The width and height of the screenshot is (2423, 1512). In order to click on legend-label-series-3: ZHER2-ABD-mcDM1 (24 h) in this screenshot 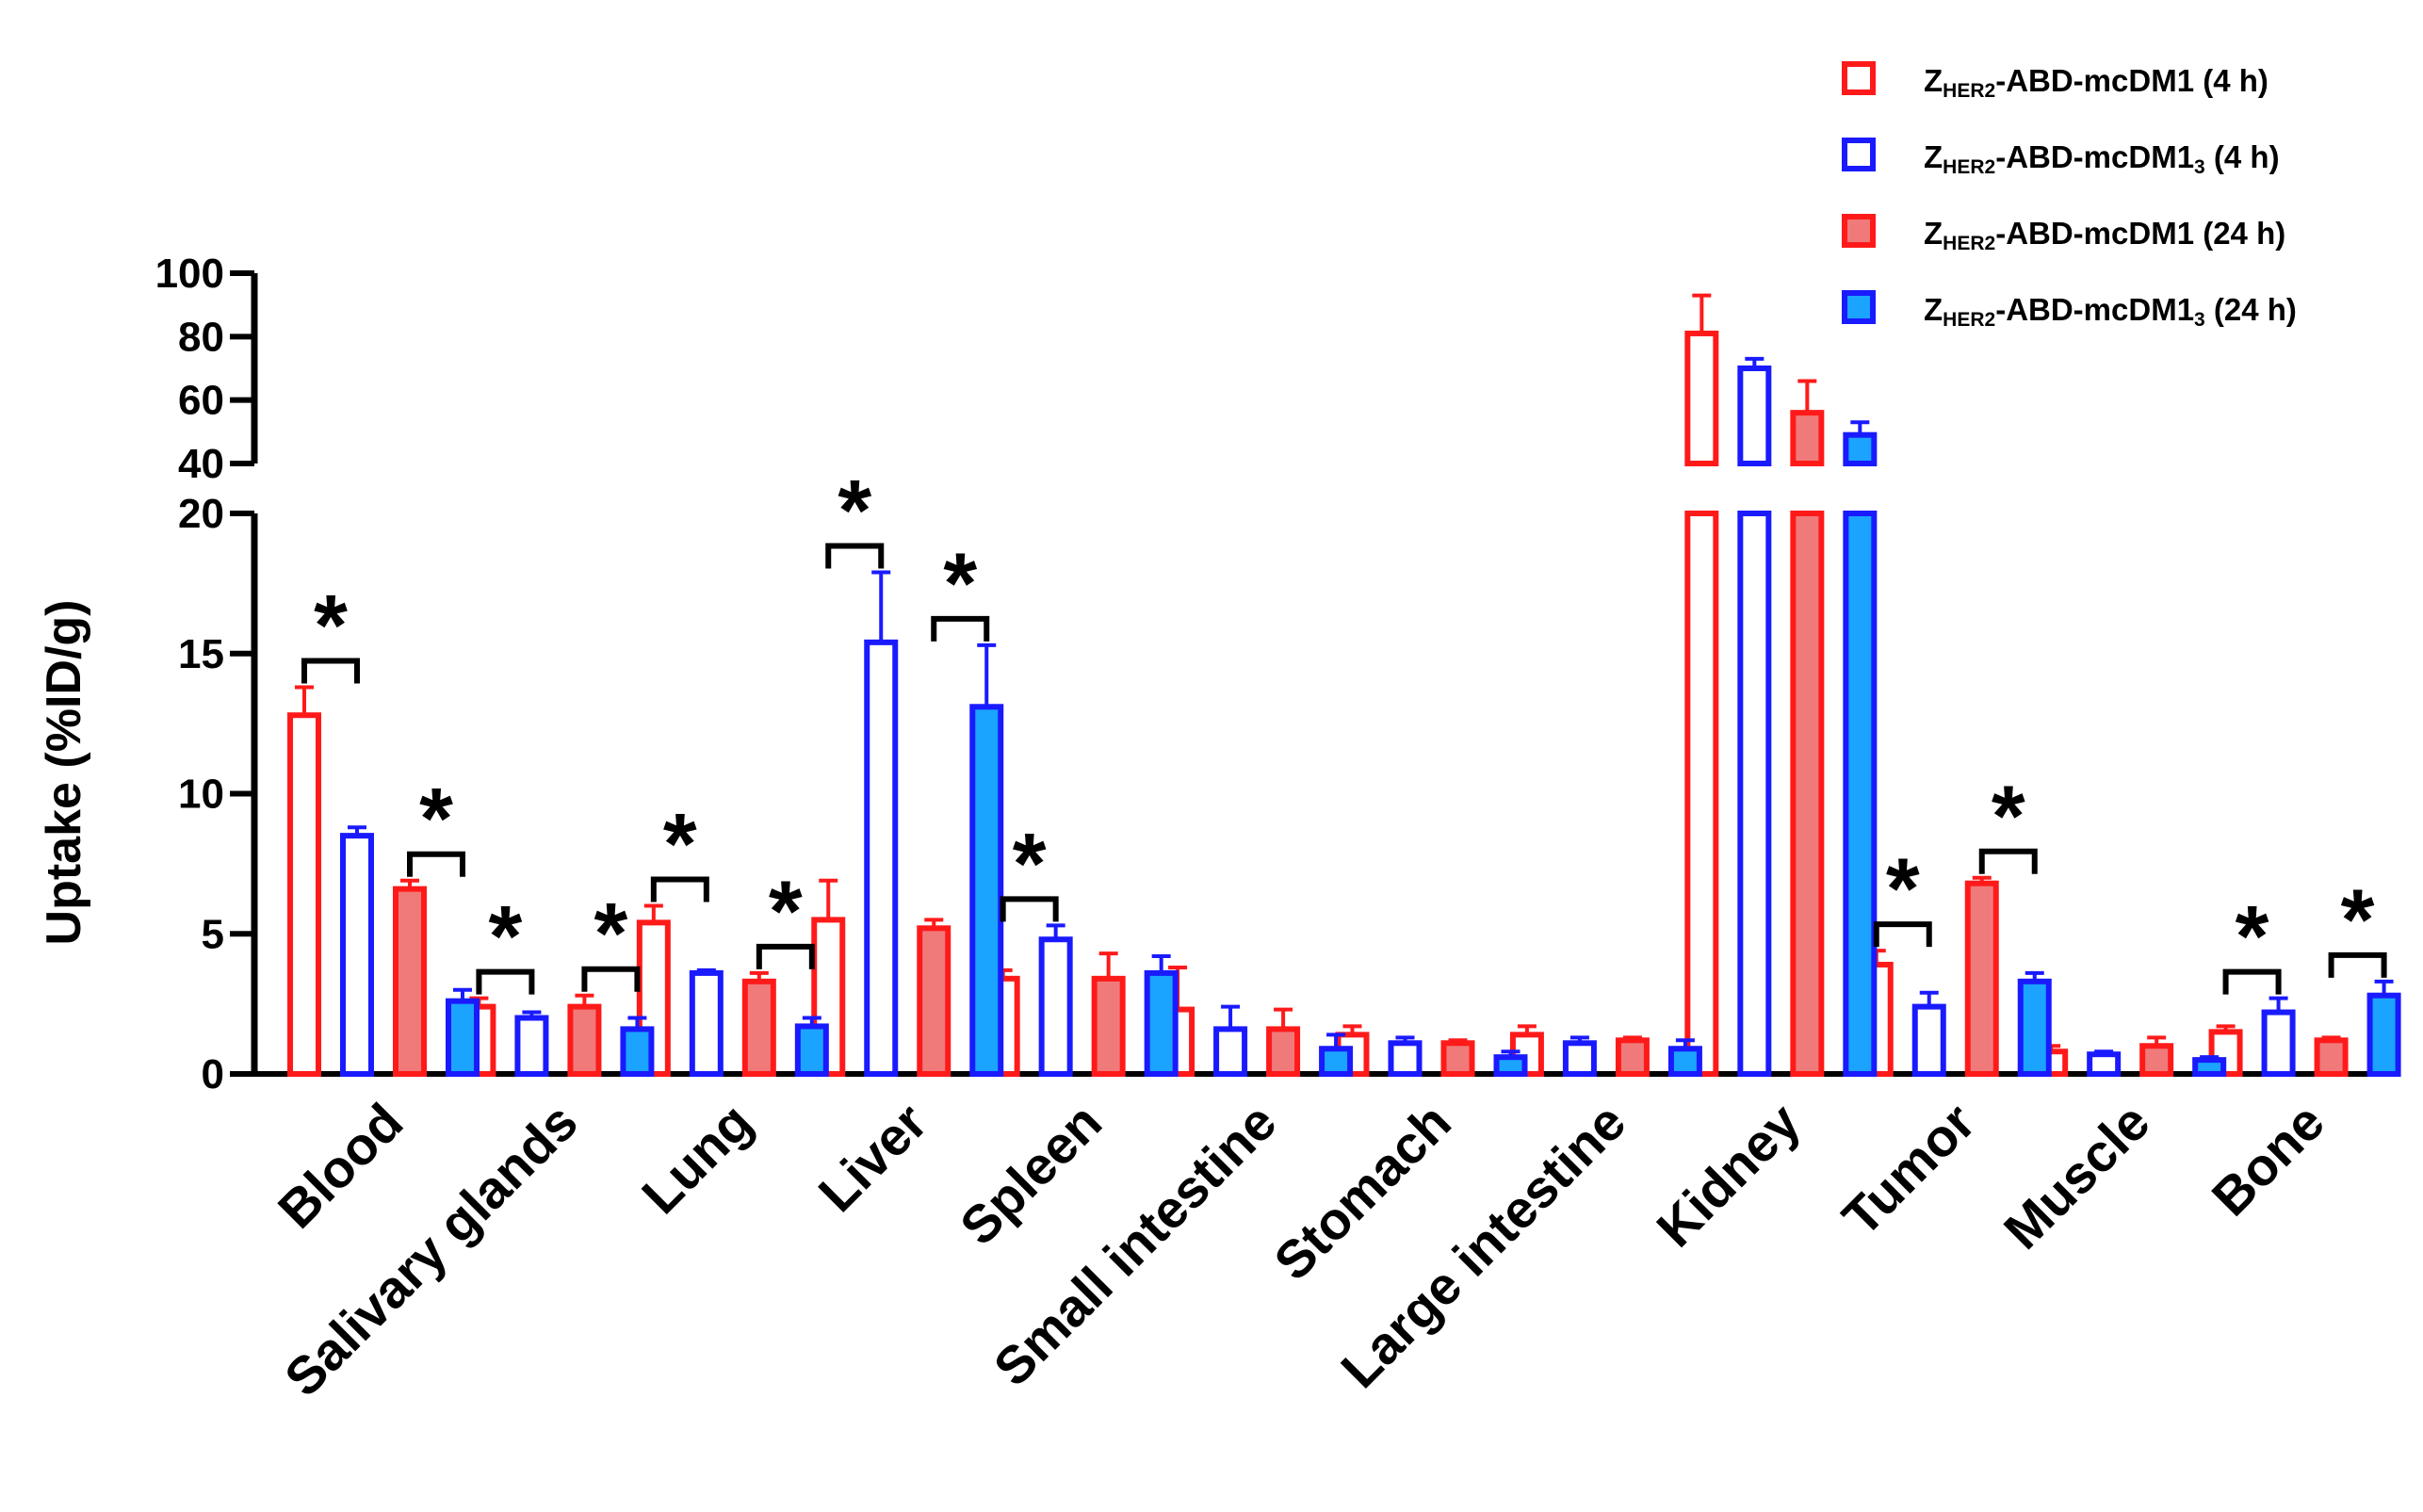, I will do `click(2104, 235)`.